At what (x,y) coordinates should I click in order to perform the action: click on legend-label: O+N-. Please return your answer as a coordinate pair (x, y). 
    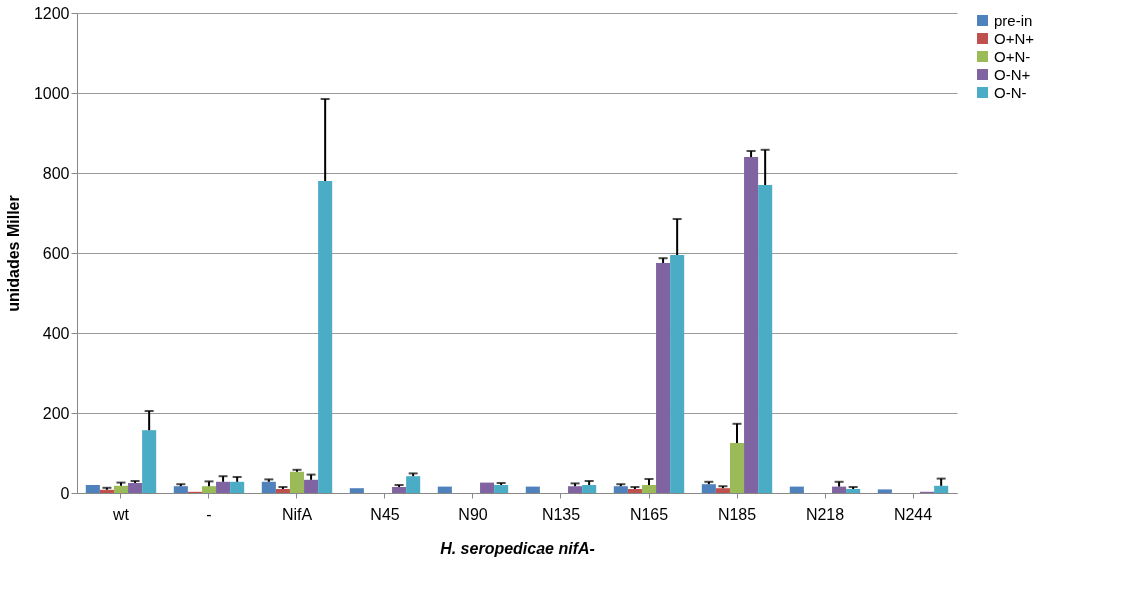
    Looking at the image, I should click on (1012, 56).